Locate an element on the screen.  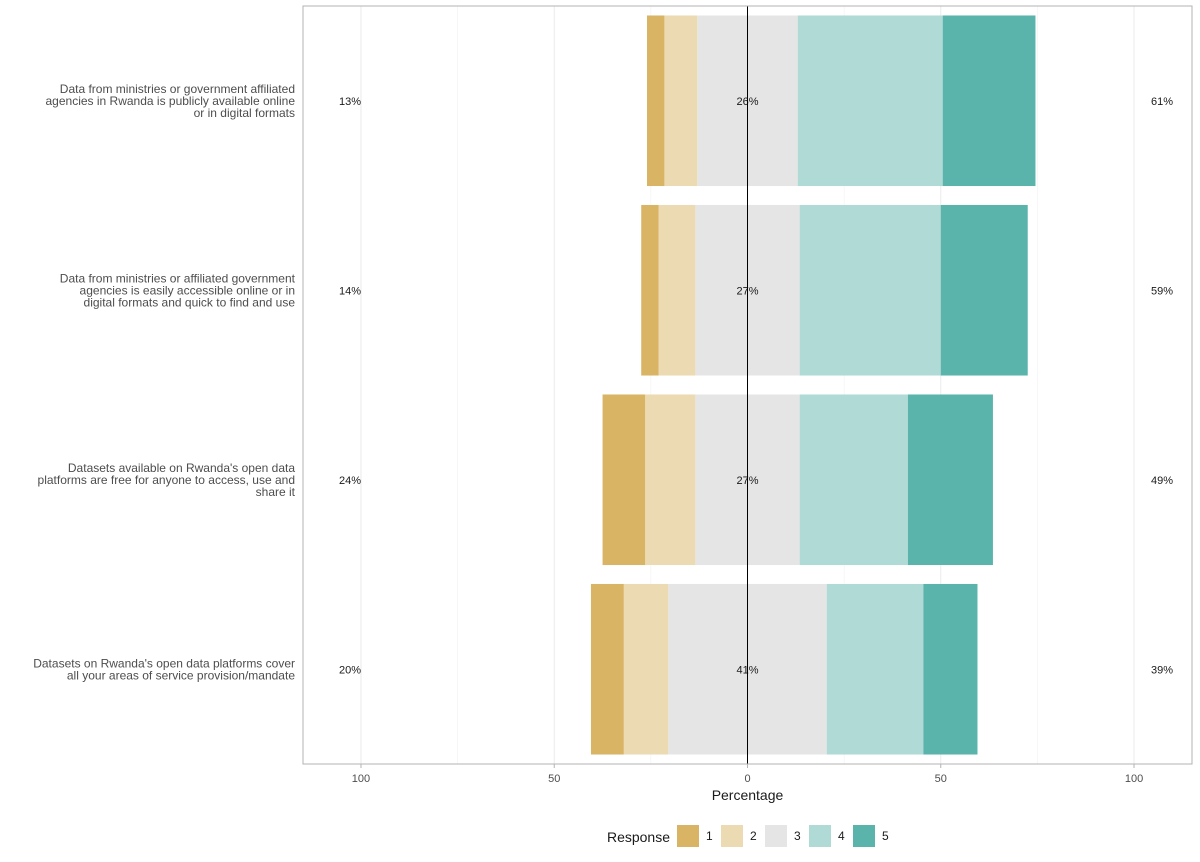
category-label-3-line-1: Datasets available on Rwanda's open data is located at coordinates (181, 468).